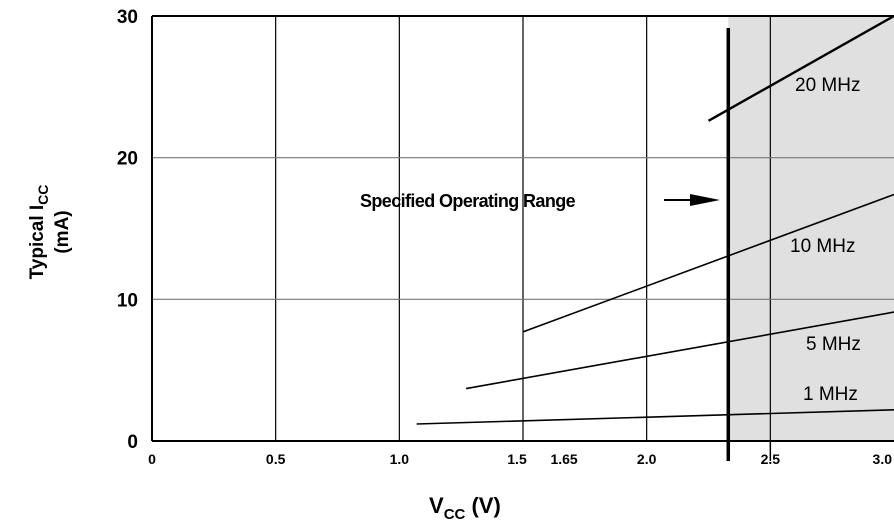 The image size is (894, 527). What do you see at coordinates (152, 459) in the screenshot?
I see `x-tick-label: 0` at bounding box center [152, 459].